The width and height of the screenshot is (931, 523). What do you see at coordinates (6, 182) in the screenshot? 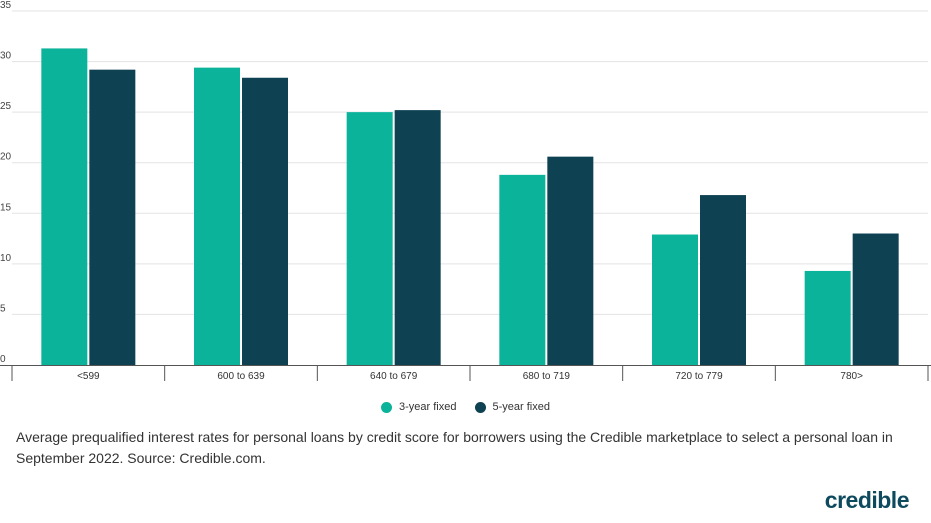
I see `y-axis-ticks: 0 5 10 15 20 25 30 35` at bounding box center [6, 182].